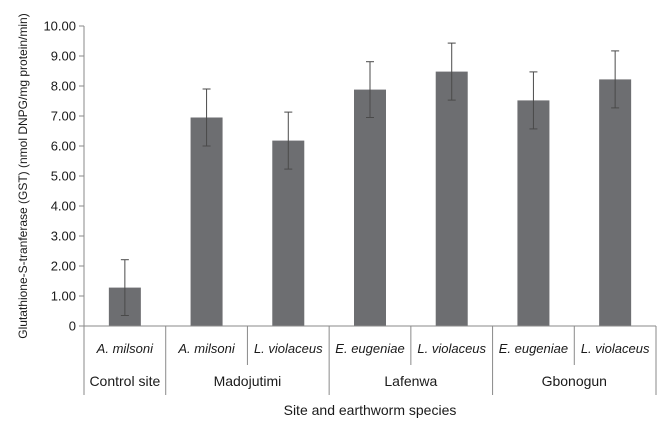 This screenshot has height=430, width=668. Describe the element at coordinates (574, 381) in the screenshot. I see `site-label: Gbonogun` at that location.